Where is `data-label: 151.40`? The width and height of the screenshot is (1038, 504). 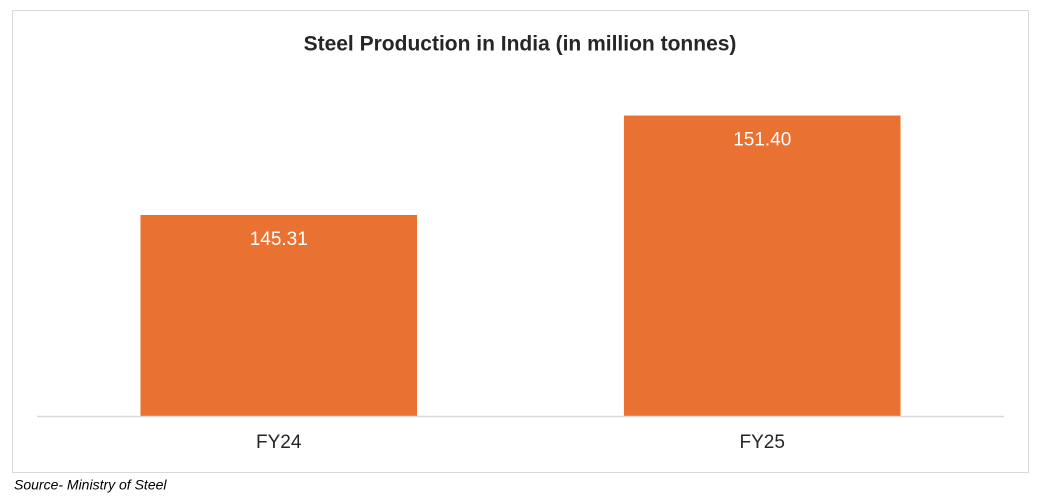 data-label: 151.40 is located at coordinates (762, 140).